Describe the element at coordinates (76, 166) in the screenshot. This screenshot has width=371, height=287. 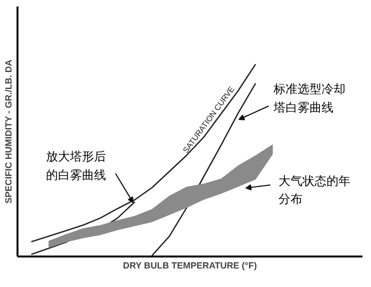
I see `annotation: 放大塔形后的白雾曲线` at that location.